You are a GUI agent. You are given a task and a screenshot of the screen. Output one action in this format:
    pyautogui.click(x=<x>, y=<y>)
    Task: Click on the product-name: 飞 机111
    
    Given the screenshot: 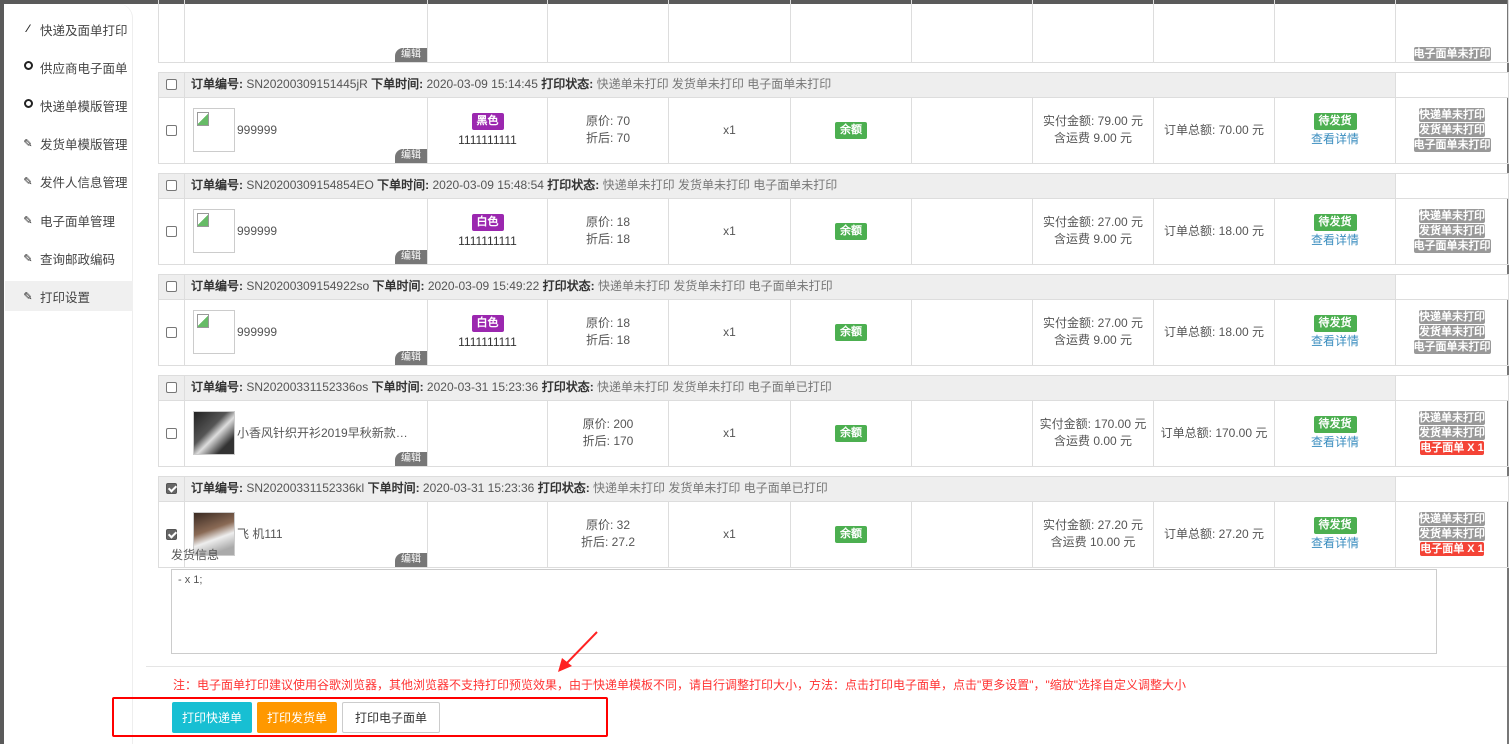 What is the action you would take?
    pyautogui.click(x=260, y=533)
    